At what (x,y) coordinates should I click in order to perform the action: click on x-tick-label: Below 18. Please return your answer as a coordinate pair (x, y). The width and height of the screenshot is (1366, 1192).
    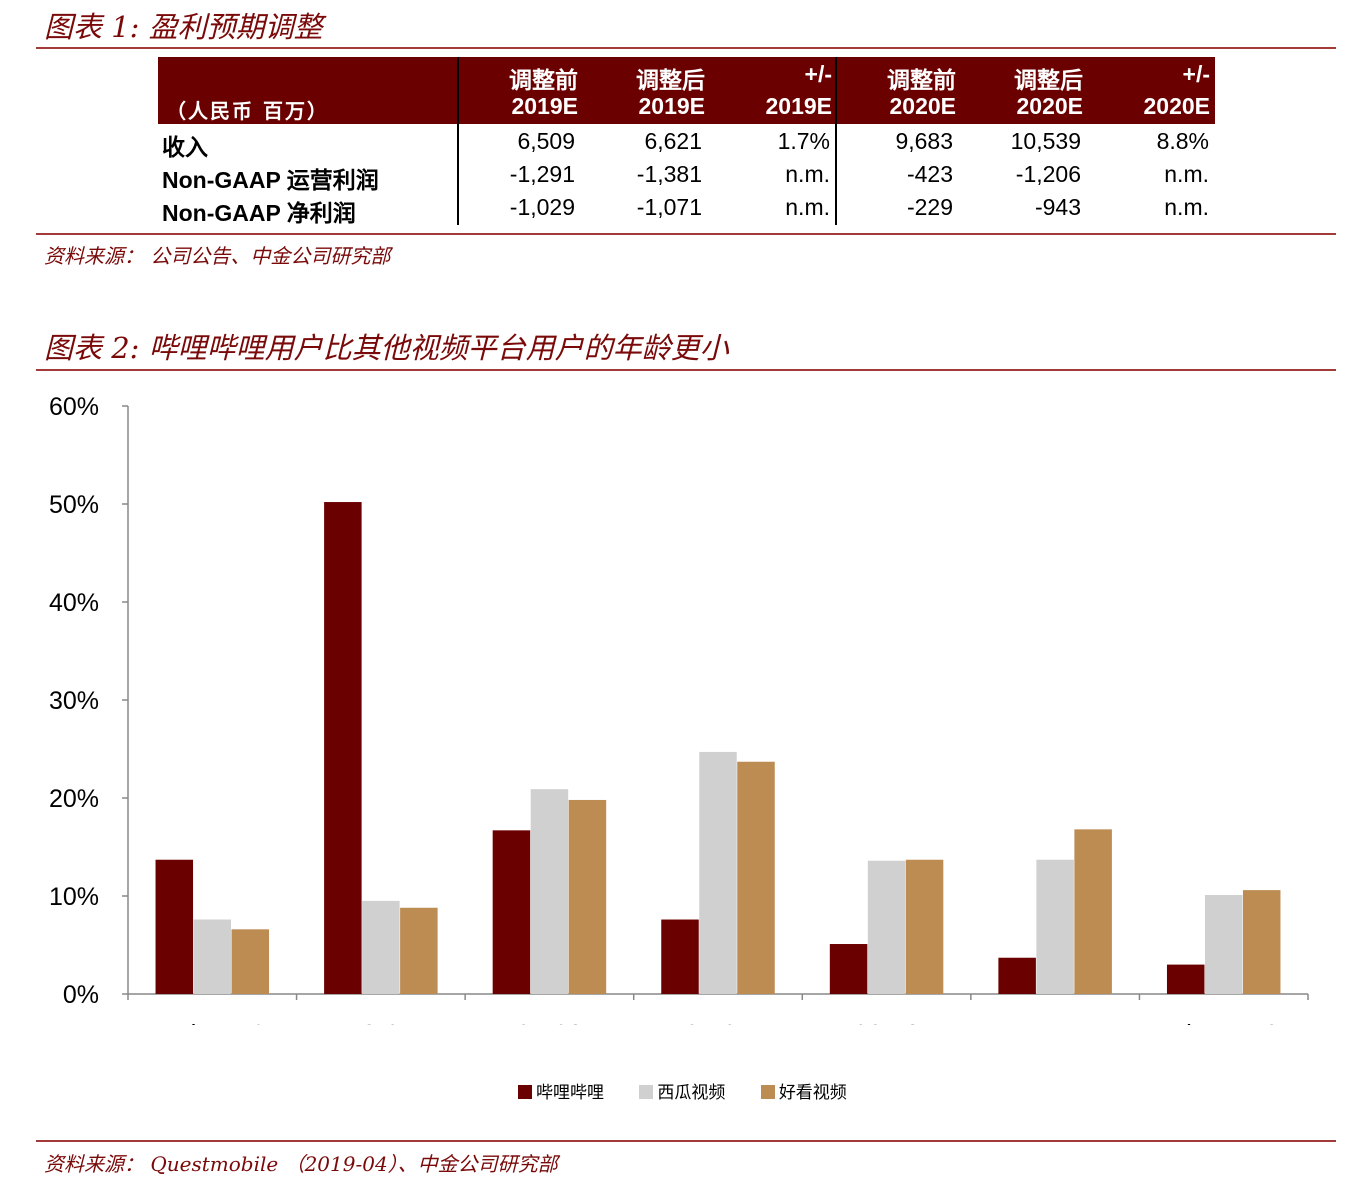
    Looking at the image, I should click on (212, 1022).